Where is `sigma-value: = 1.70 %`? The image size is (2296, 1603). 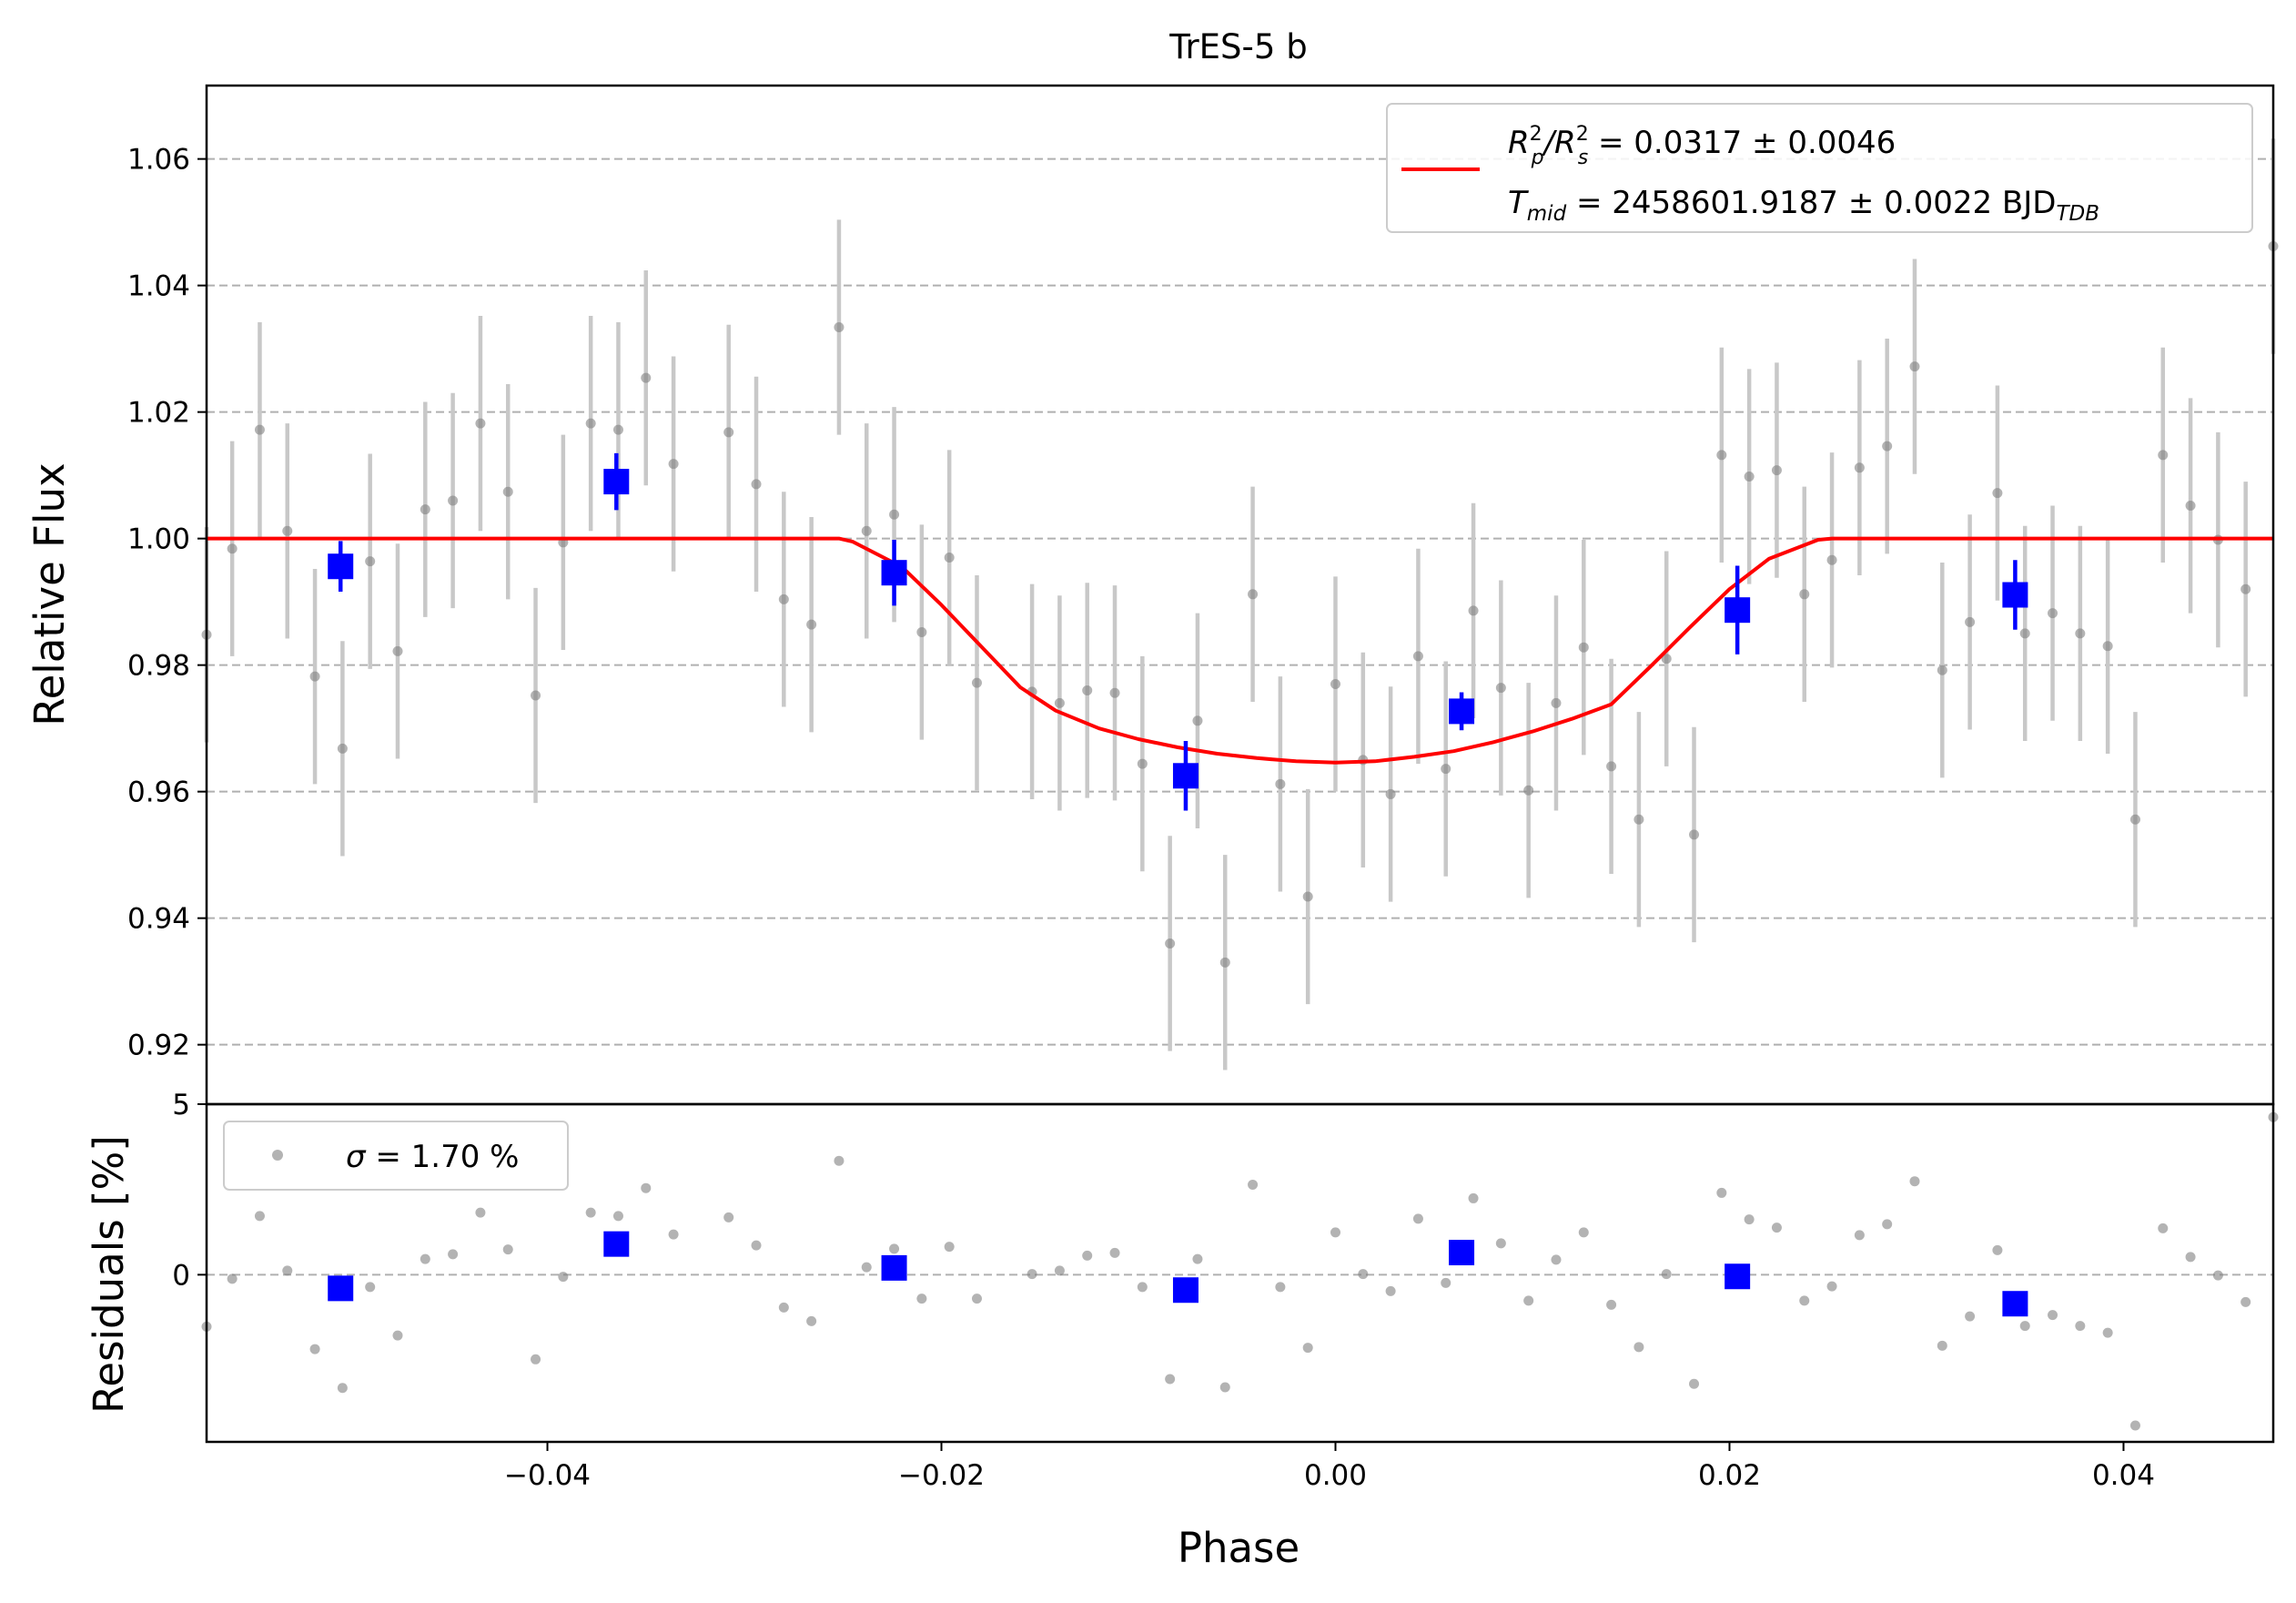 sigma-value: = 1.70 % is located at coordinates (443, 1157).